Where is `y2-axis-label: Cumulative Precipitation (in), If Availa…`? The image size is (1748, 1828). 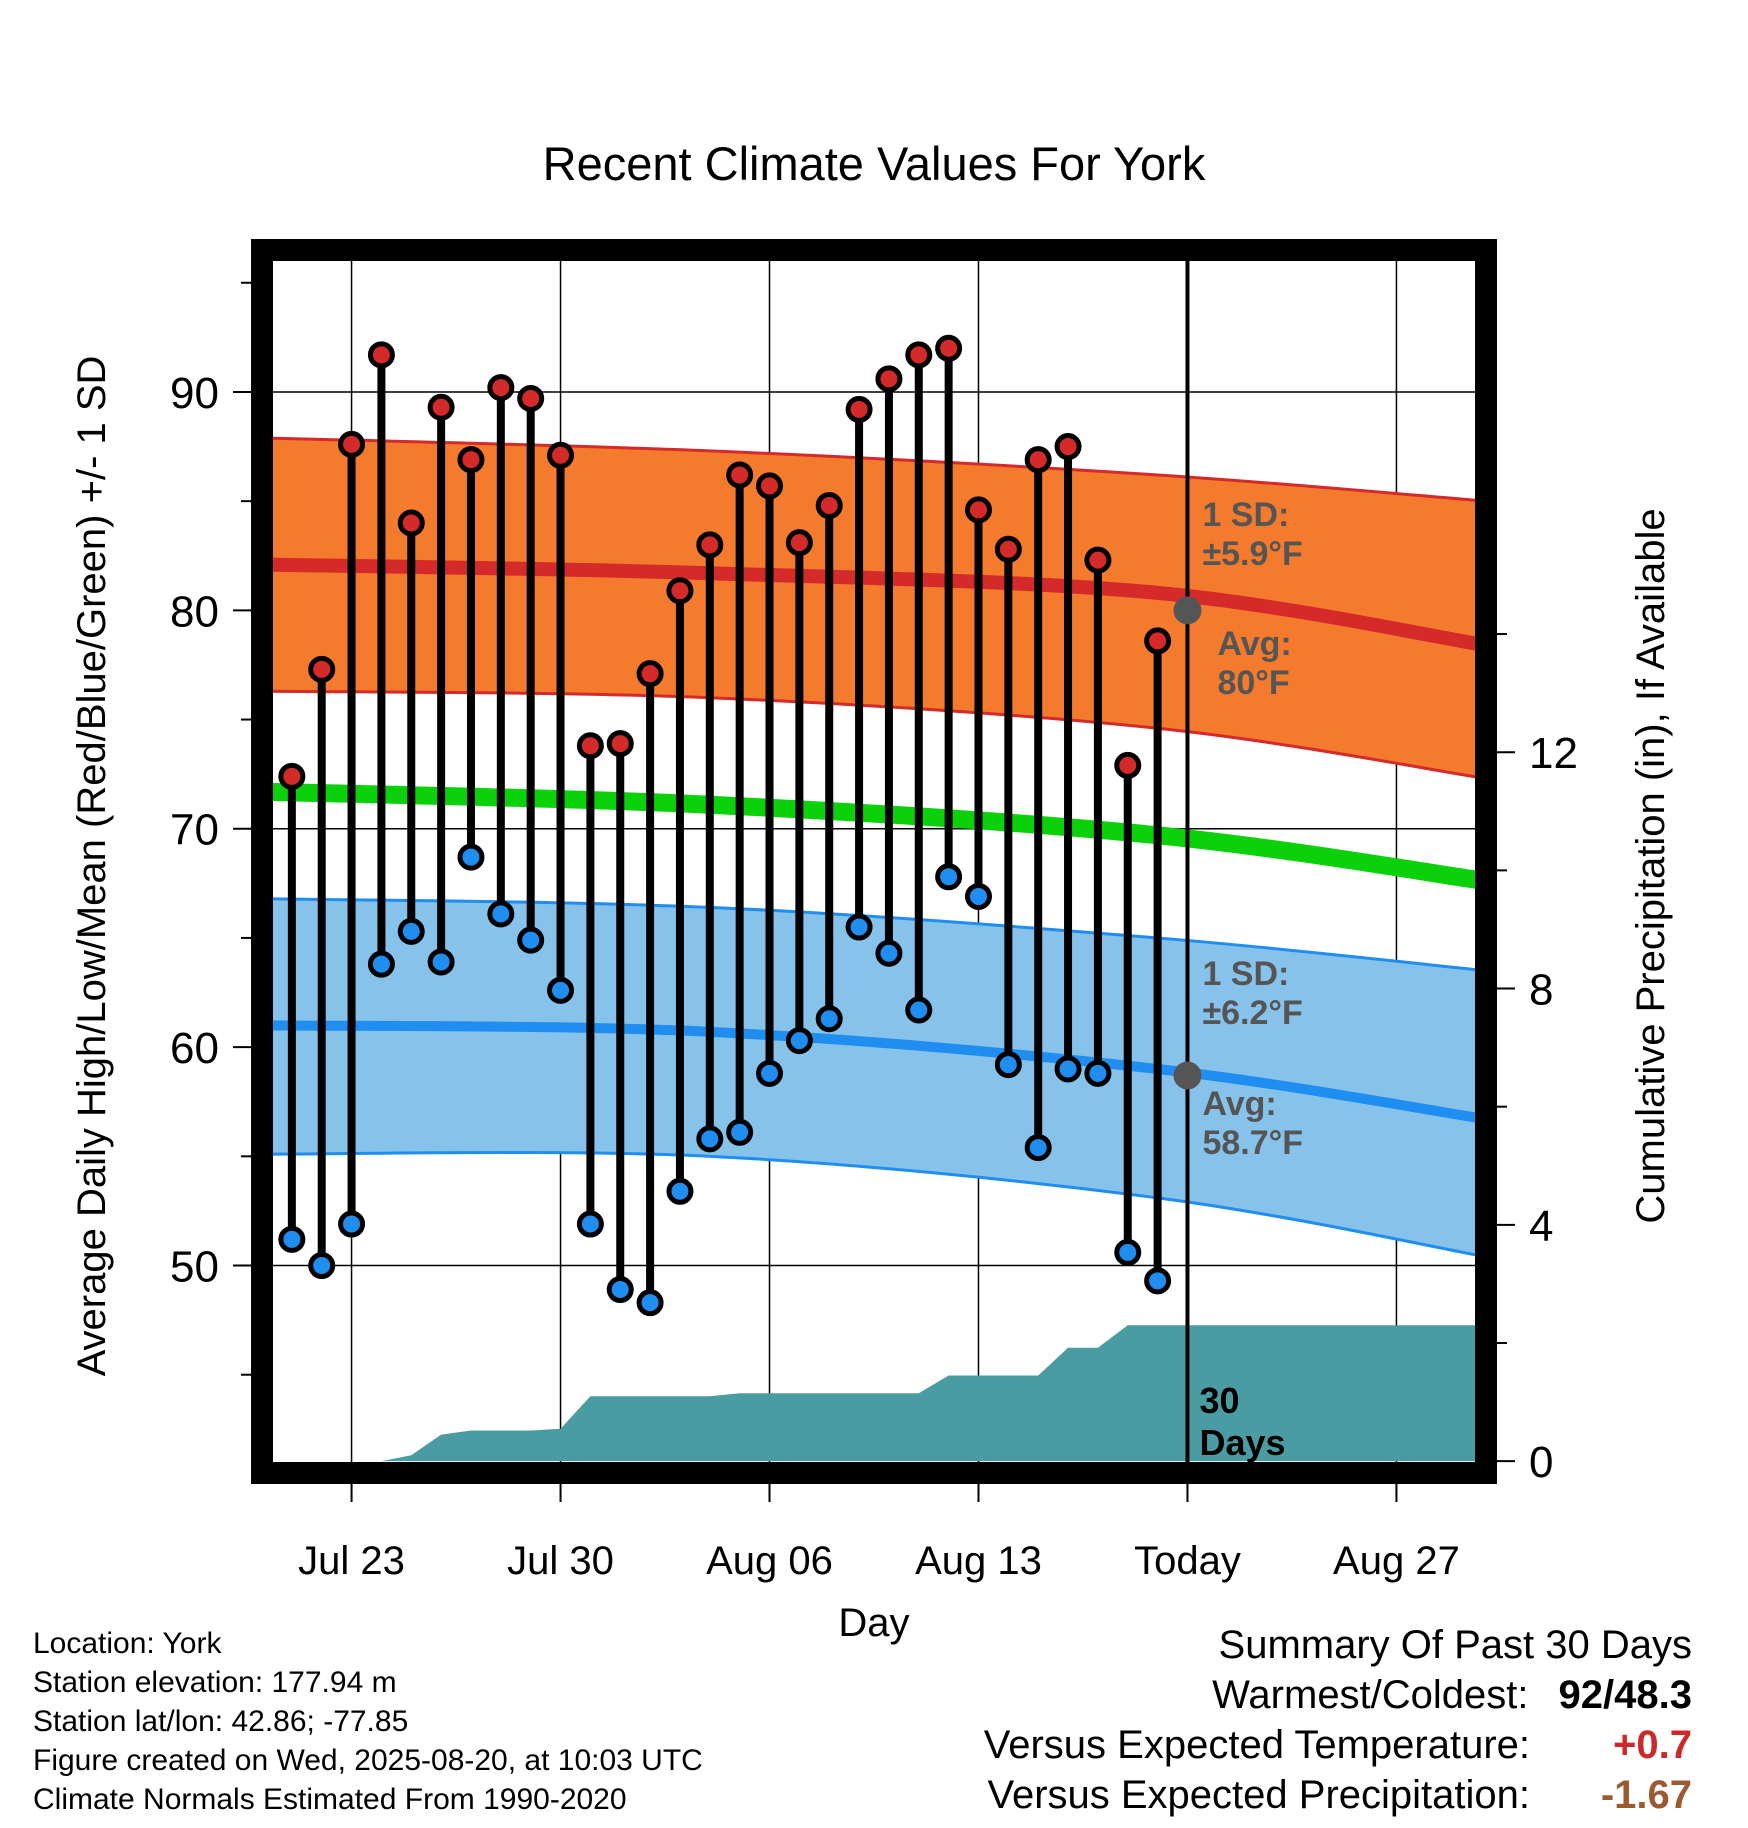
y2-axis-label: Cumulative Precipitation (in), If Availa… is located at coordinates (1651, 865).